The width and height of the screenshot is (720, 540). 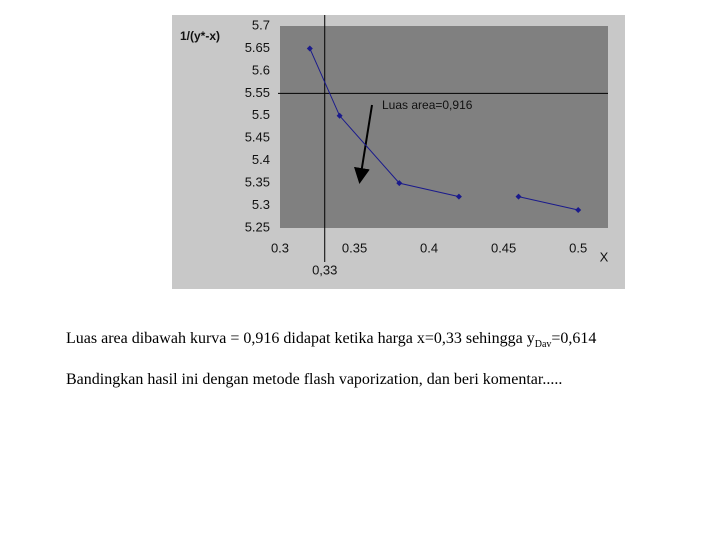 What do you see at coordinates (261, 159) in the screenshot?
I see `y-tick-label: 5.4` at bounding box center [261, 159].